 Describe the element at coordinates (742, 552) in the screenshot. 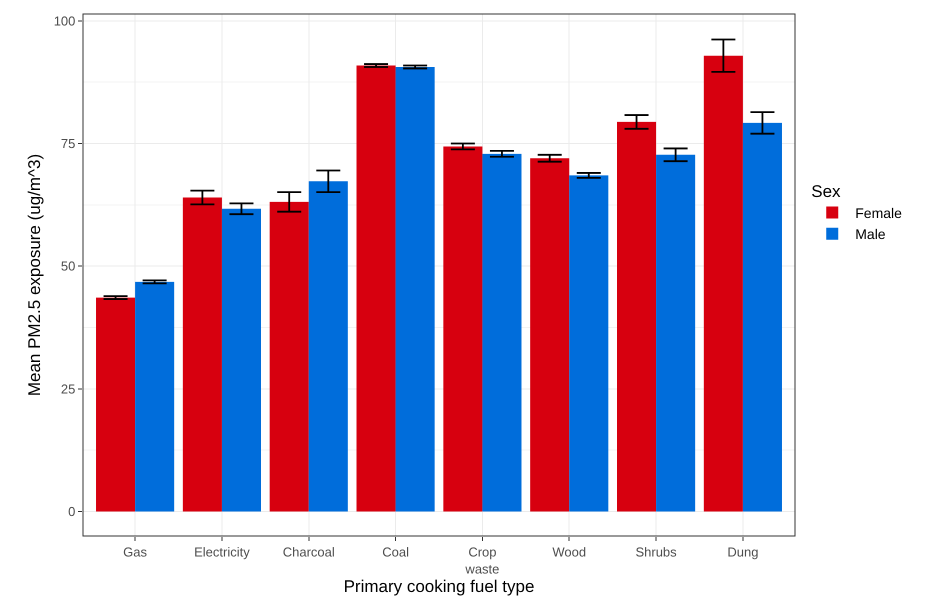

I see `x-tick-label: Dung` at that location.